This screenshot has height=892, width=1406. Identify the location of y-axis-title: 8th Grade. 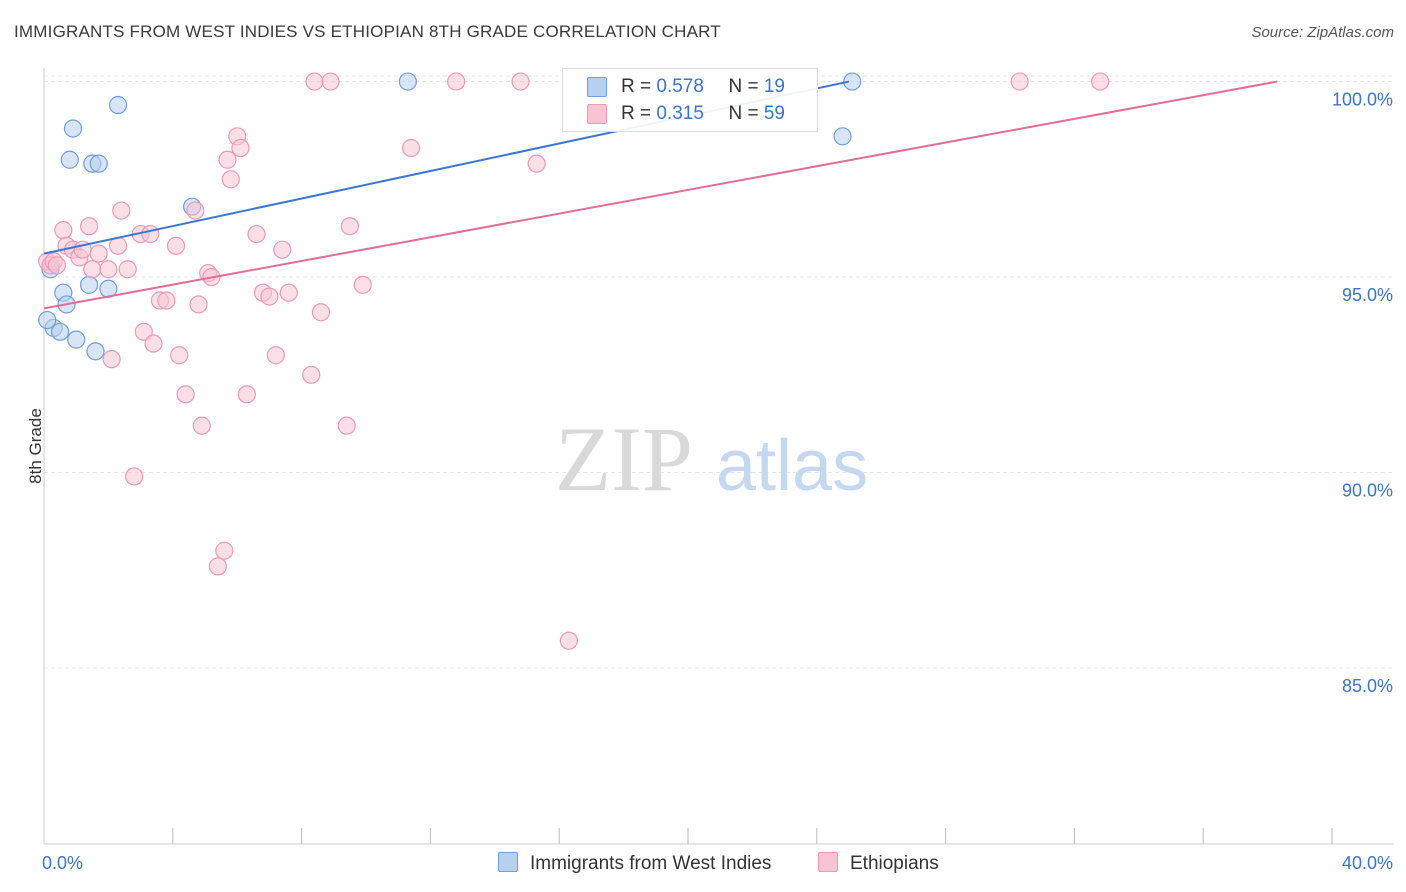
(35, 446).